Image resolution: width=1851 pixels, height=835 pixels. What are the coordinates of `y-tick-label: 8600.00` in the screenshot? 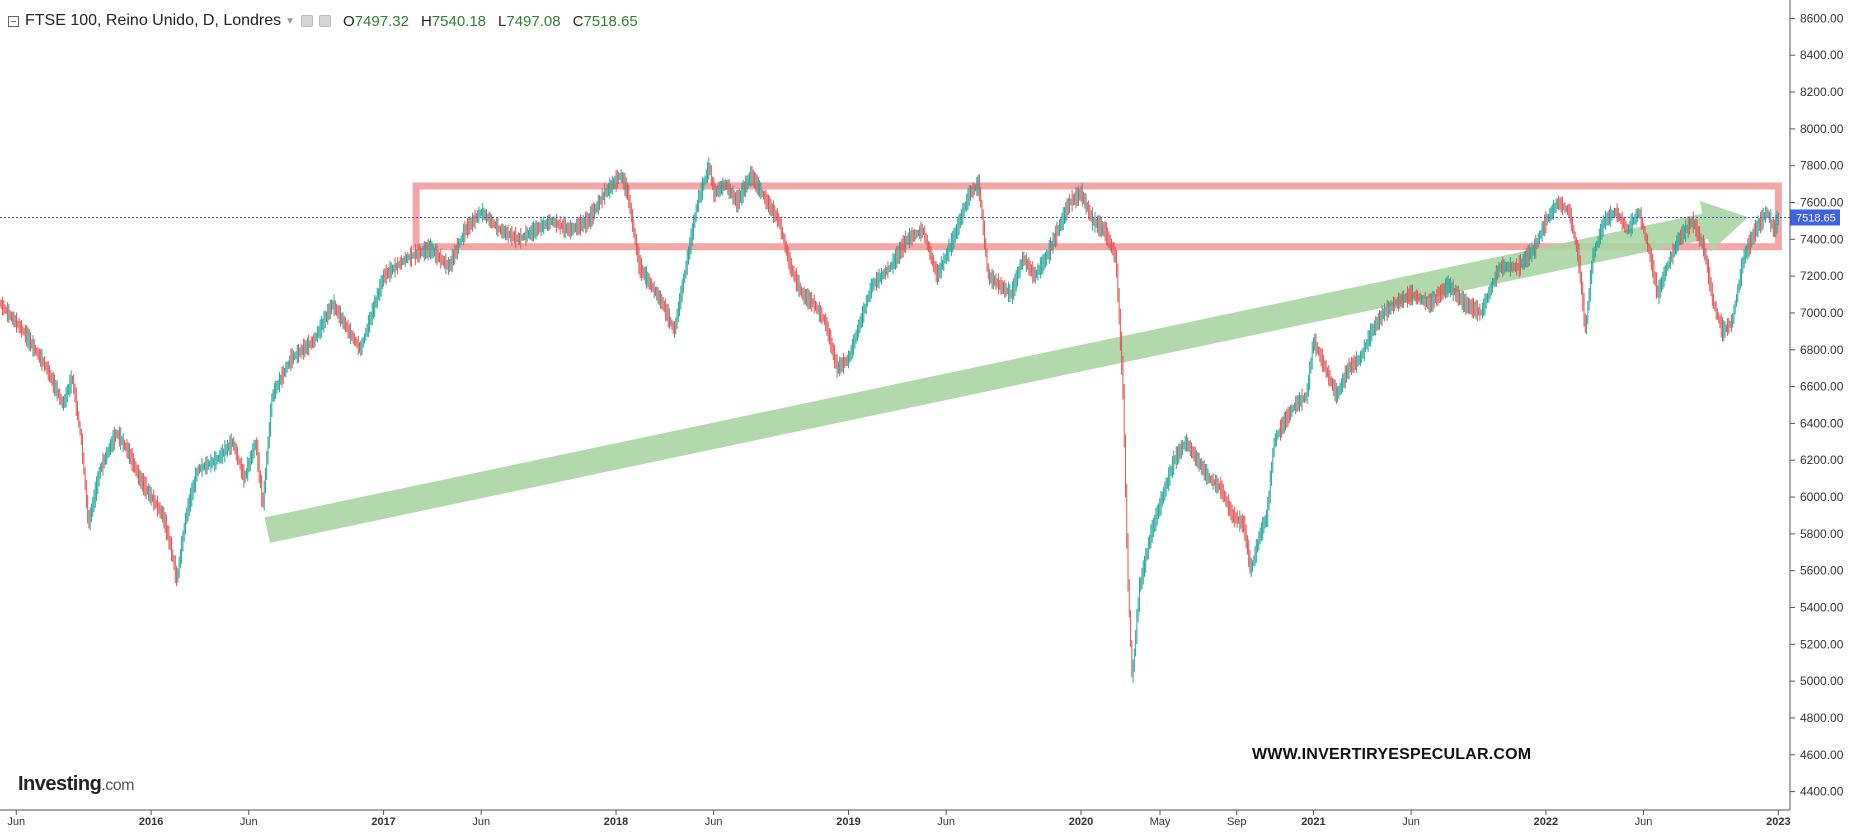 It's located at (1822, 18).